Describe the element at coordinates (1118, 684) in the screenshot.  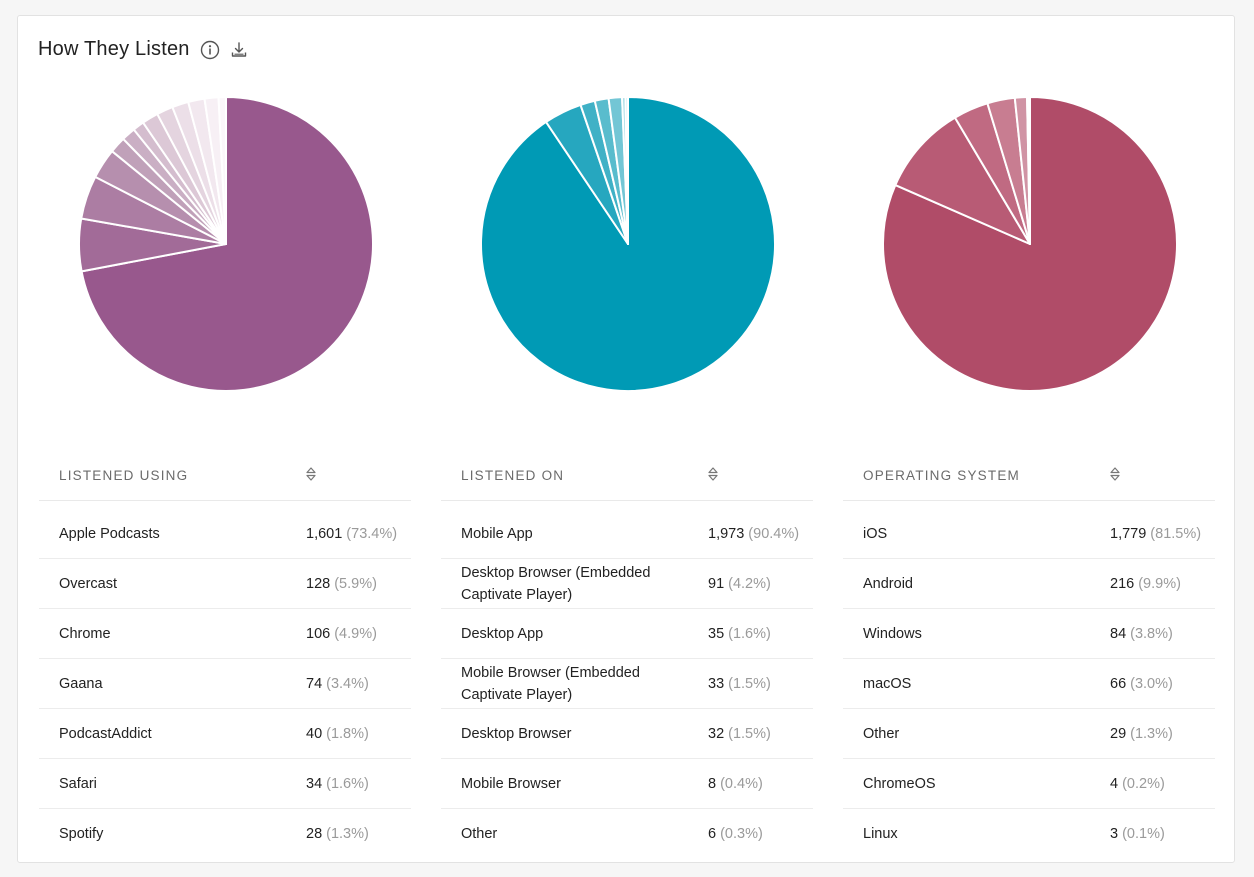
I see `row-count: 66` at that location.